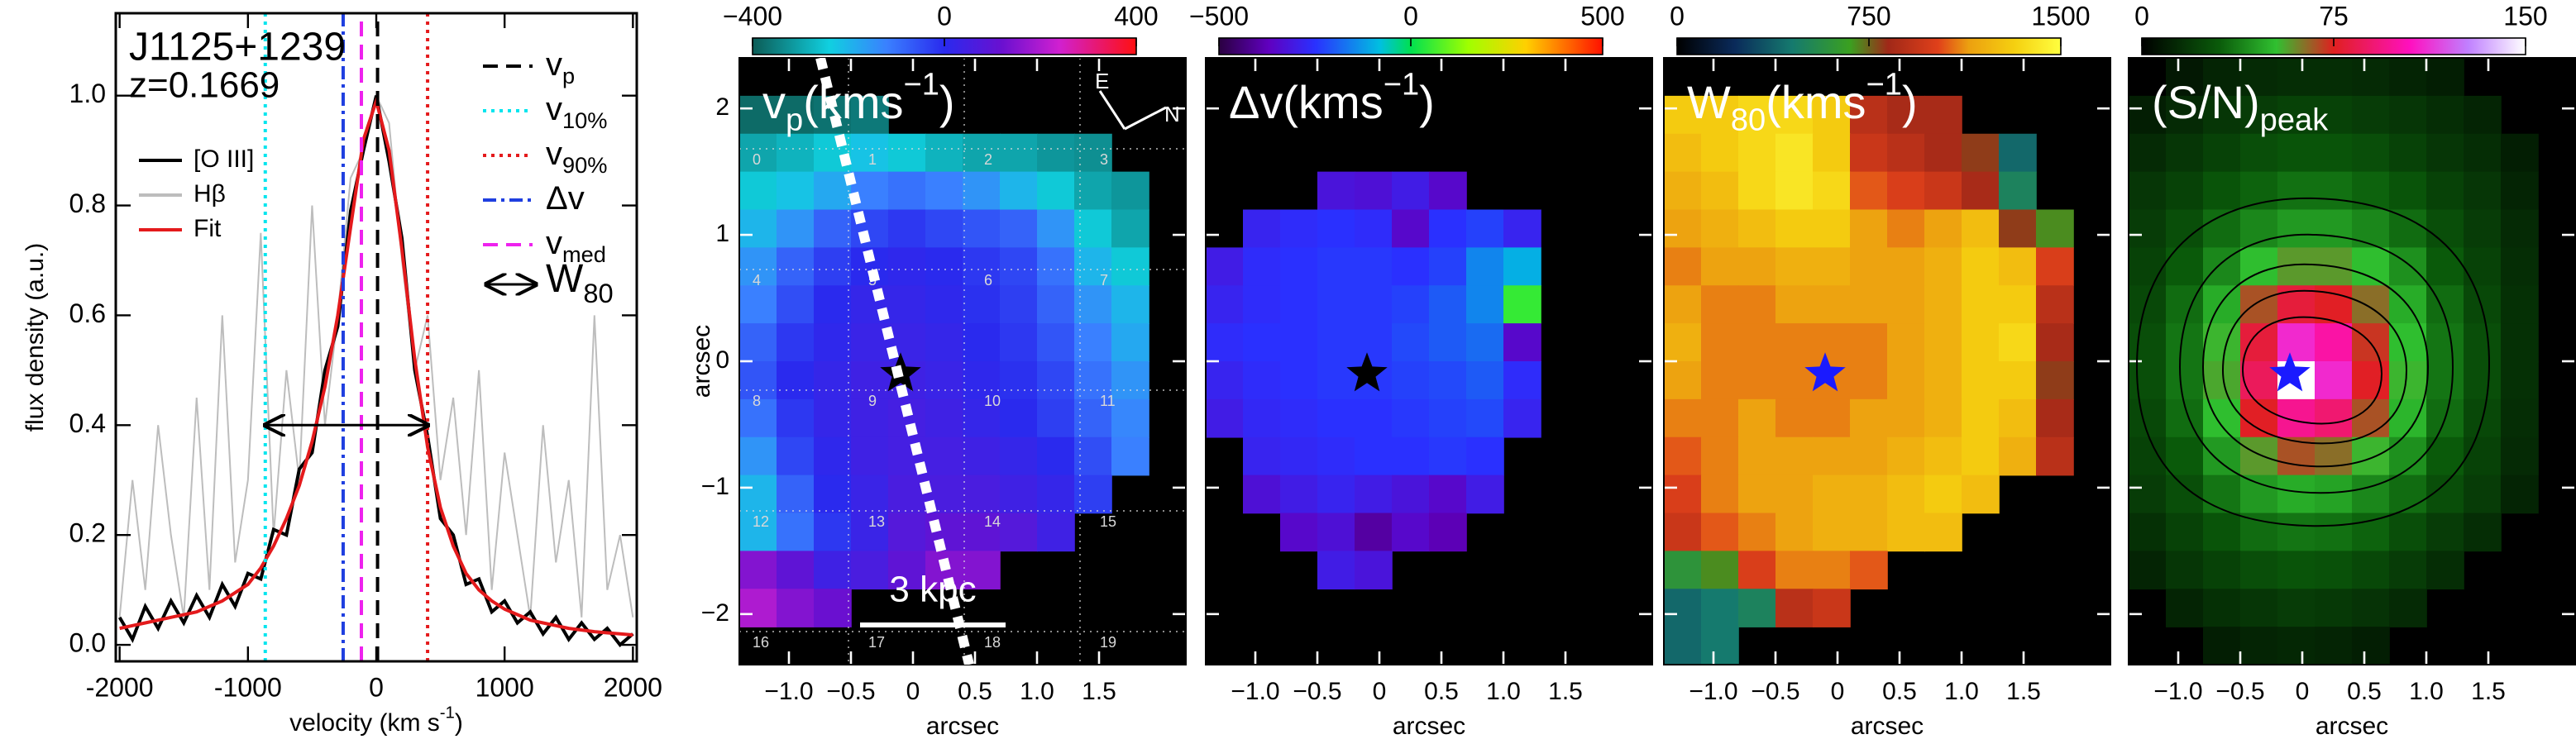  I want to click on panel-title-part: ), so click(1910, 102).